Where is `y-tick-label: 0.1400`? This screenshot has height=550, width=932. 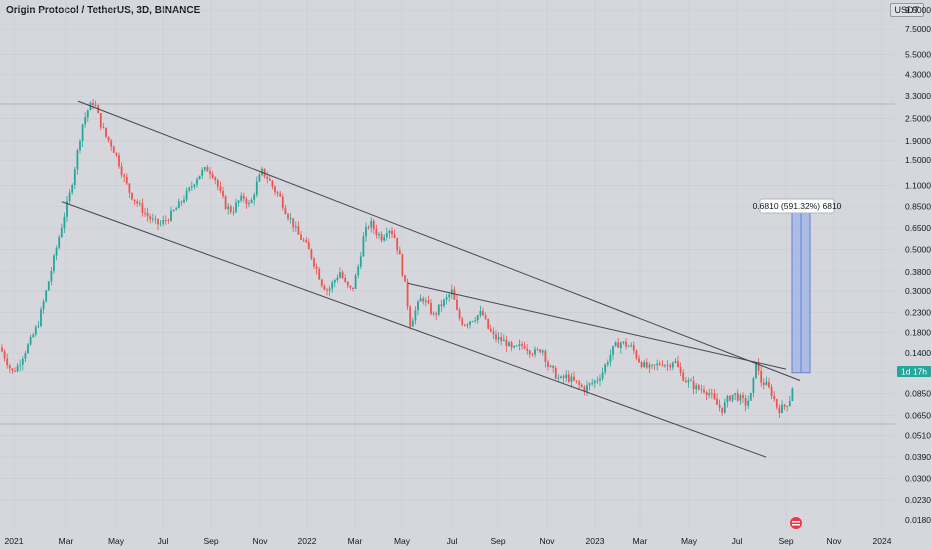
y-tick-label: 0.1400 is located at coordinates (918, 353).